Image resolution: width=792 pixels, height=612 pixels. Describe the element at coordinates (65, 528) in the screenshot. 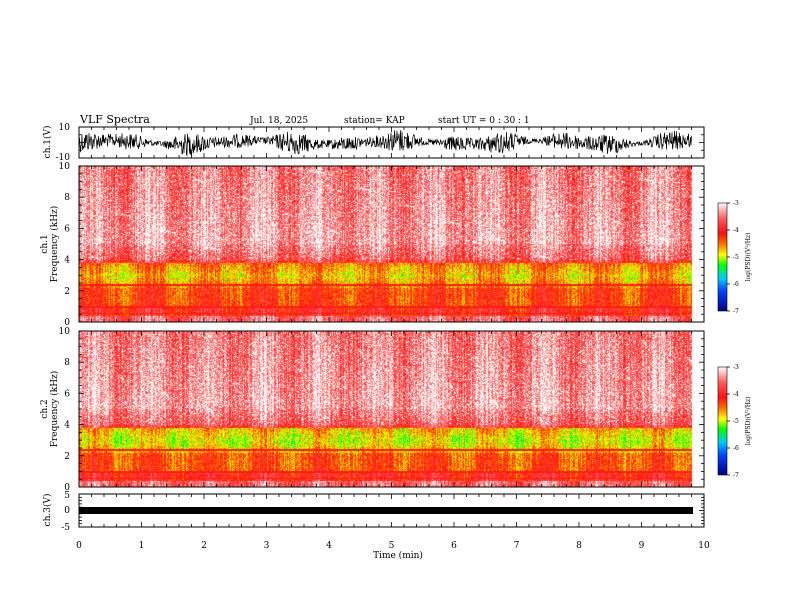

I see `ch3-ytick-neg5: -5` at that location.